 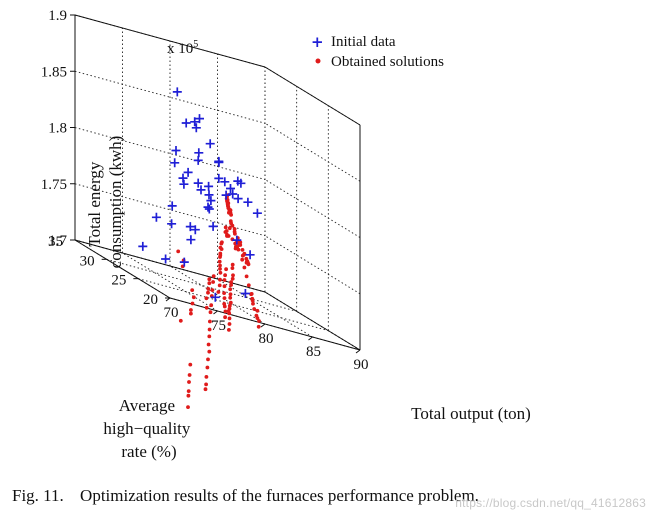 I want to click on watermark-url: https://blog.csdn.net/qq_41612863, so click(x=550, y=503).